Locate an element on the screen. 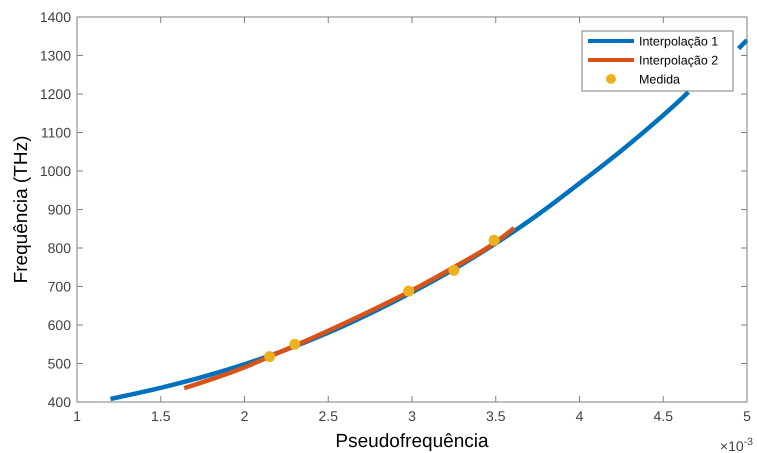  x-tick-label: 1 is located at coordinates (77, 416).